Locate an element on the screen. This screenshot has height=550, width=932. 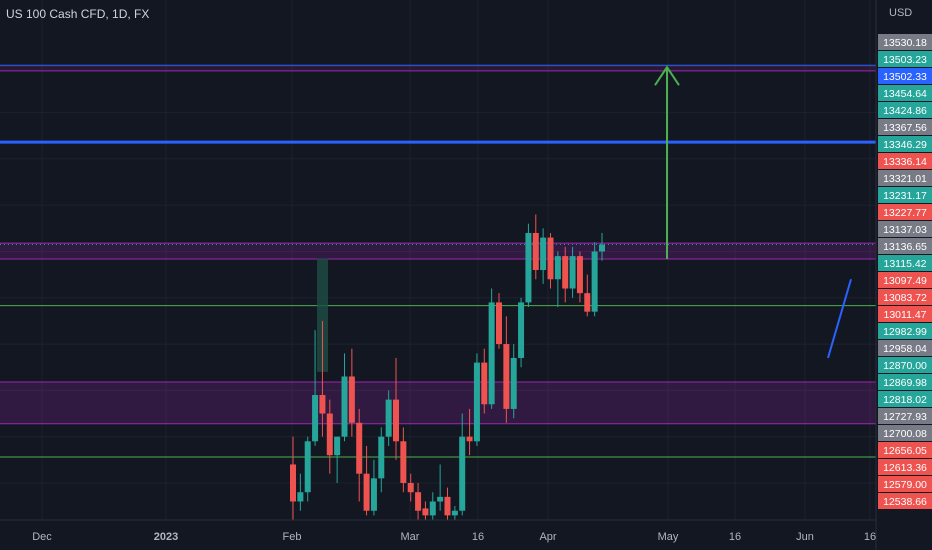
price-label: 13530.18 is located at coordinates (905, 43).